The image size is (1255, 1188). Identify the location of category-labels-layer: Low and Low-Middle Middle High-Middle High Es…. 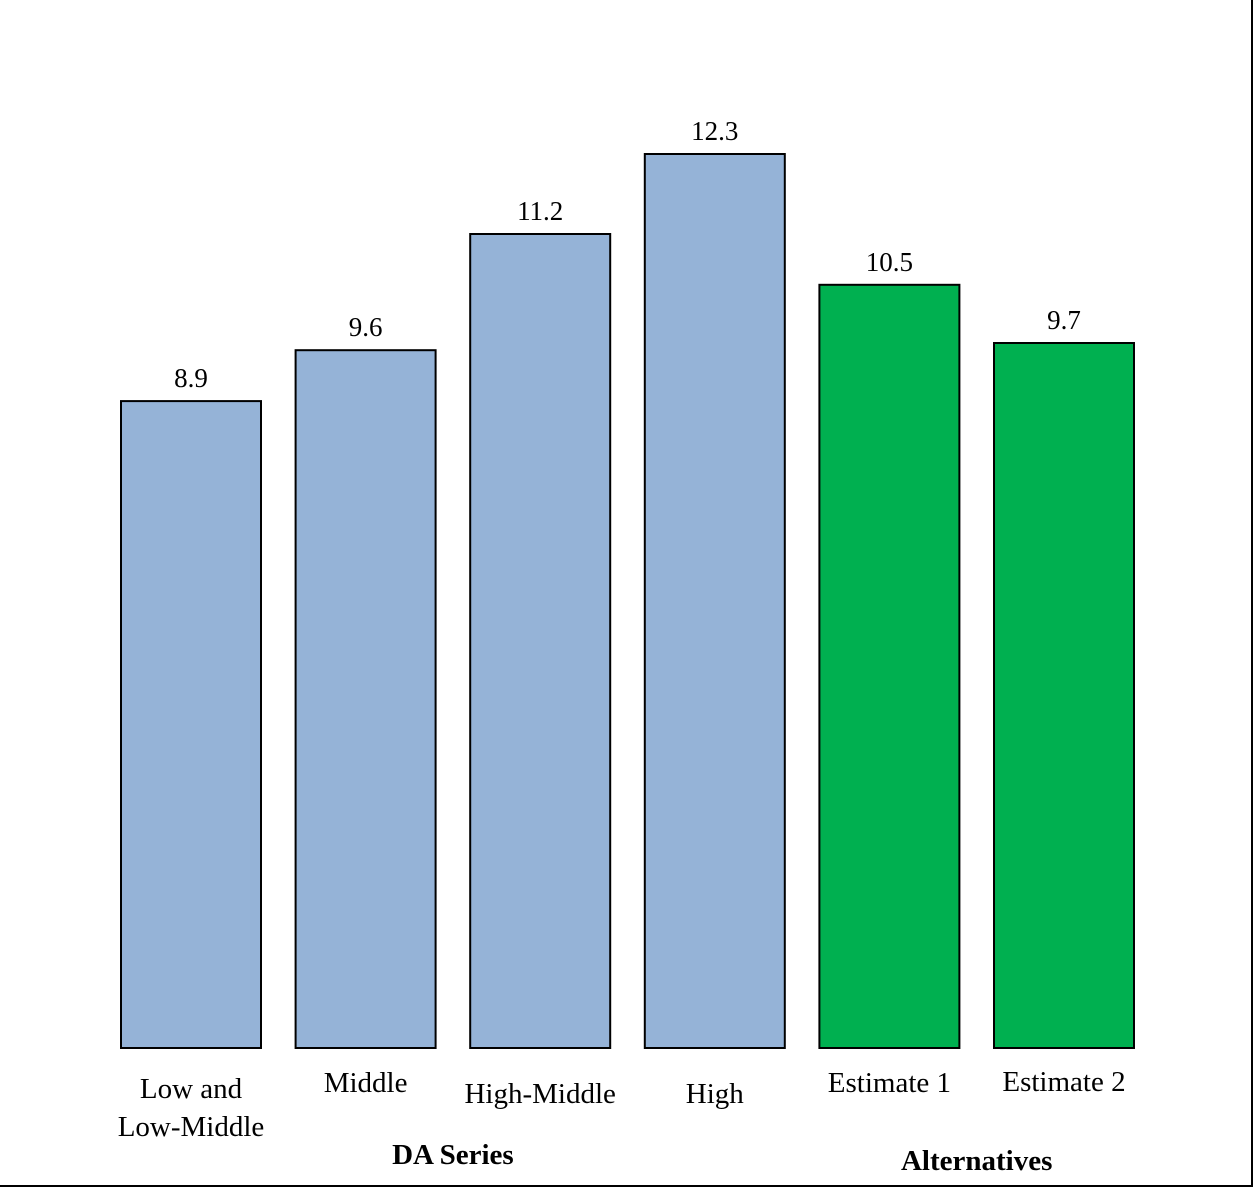
(622, 1104).